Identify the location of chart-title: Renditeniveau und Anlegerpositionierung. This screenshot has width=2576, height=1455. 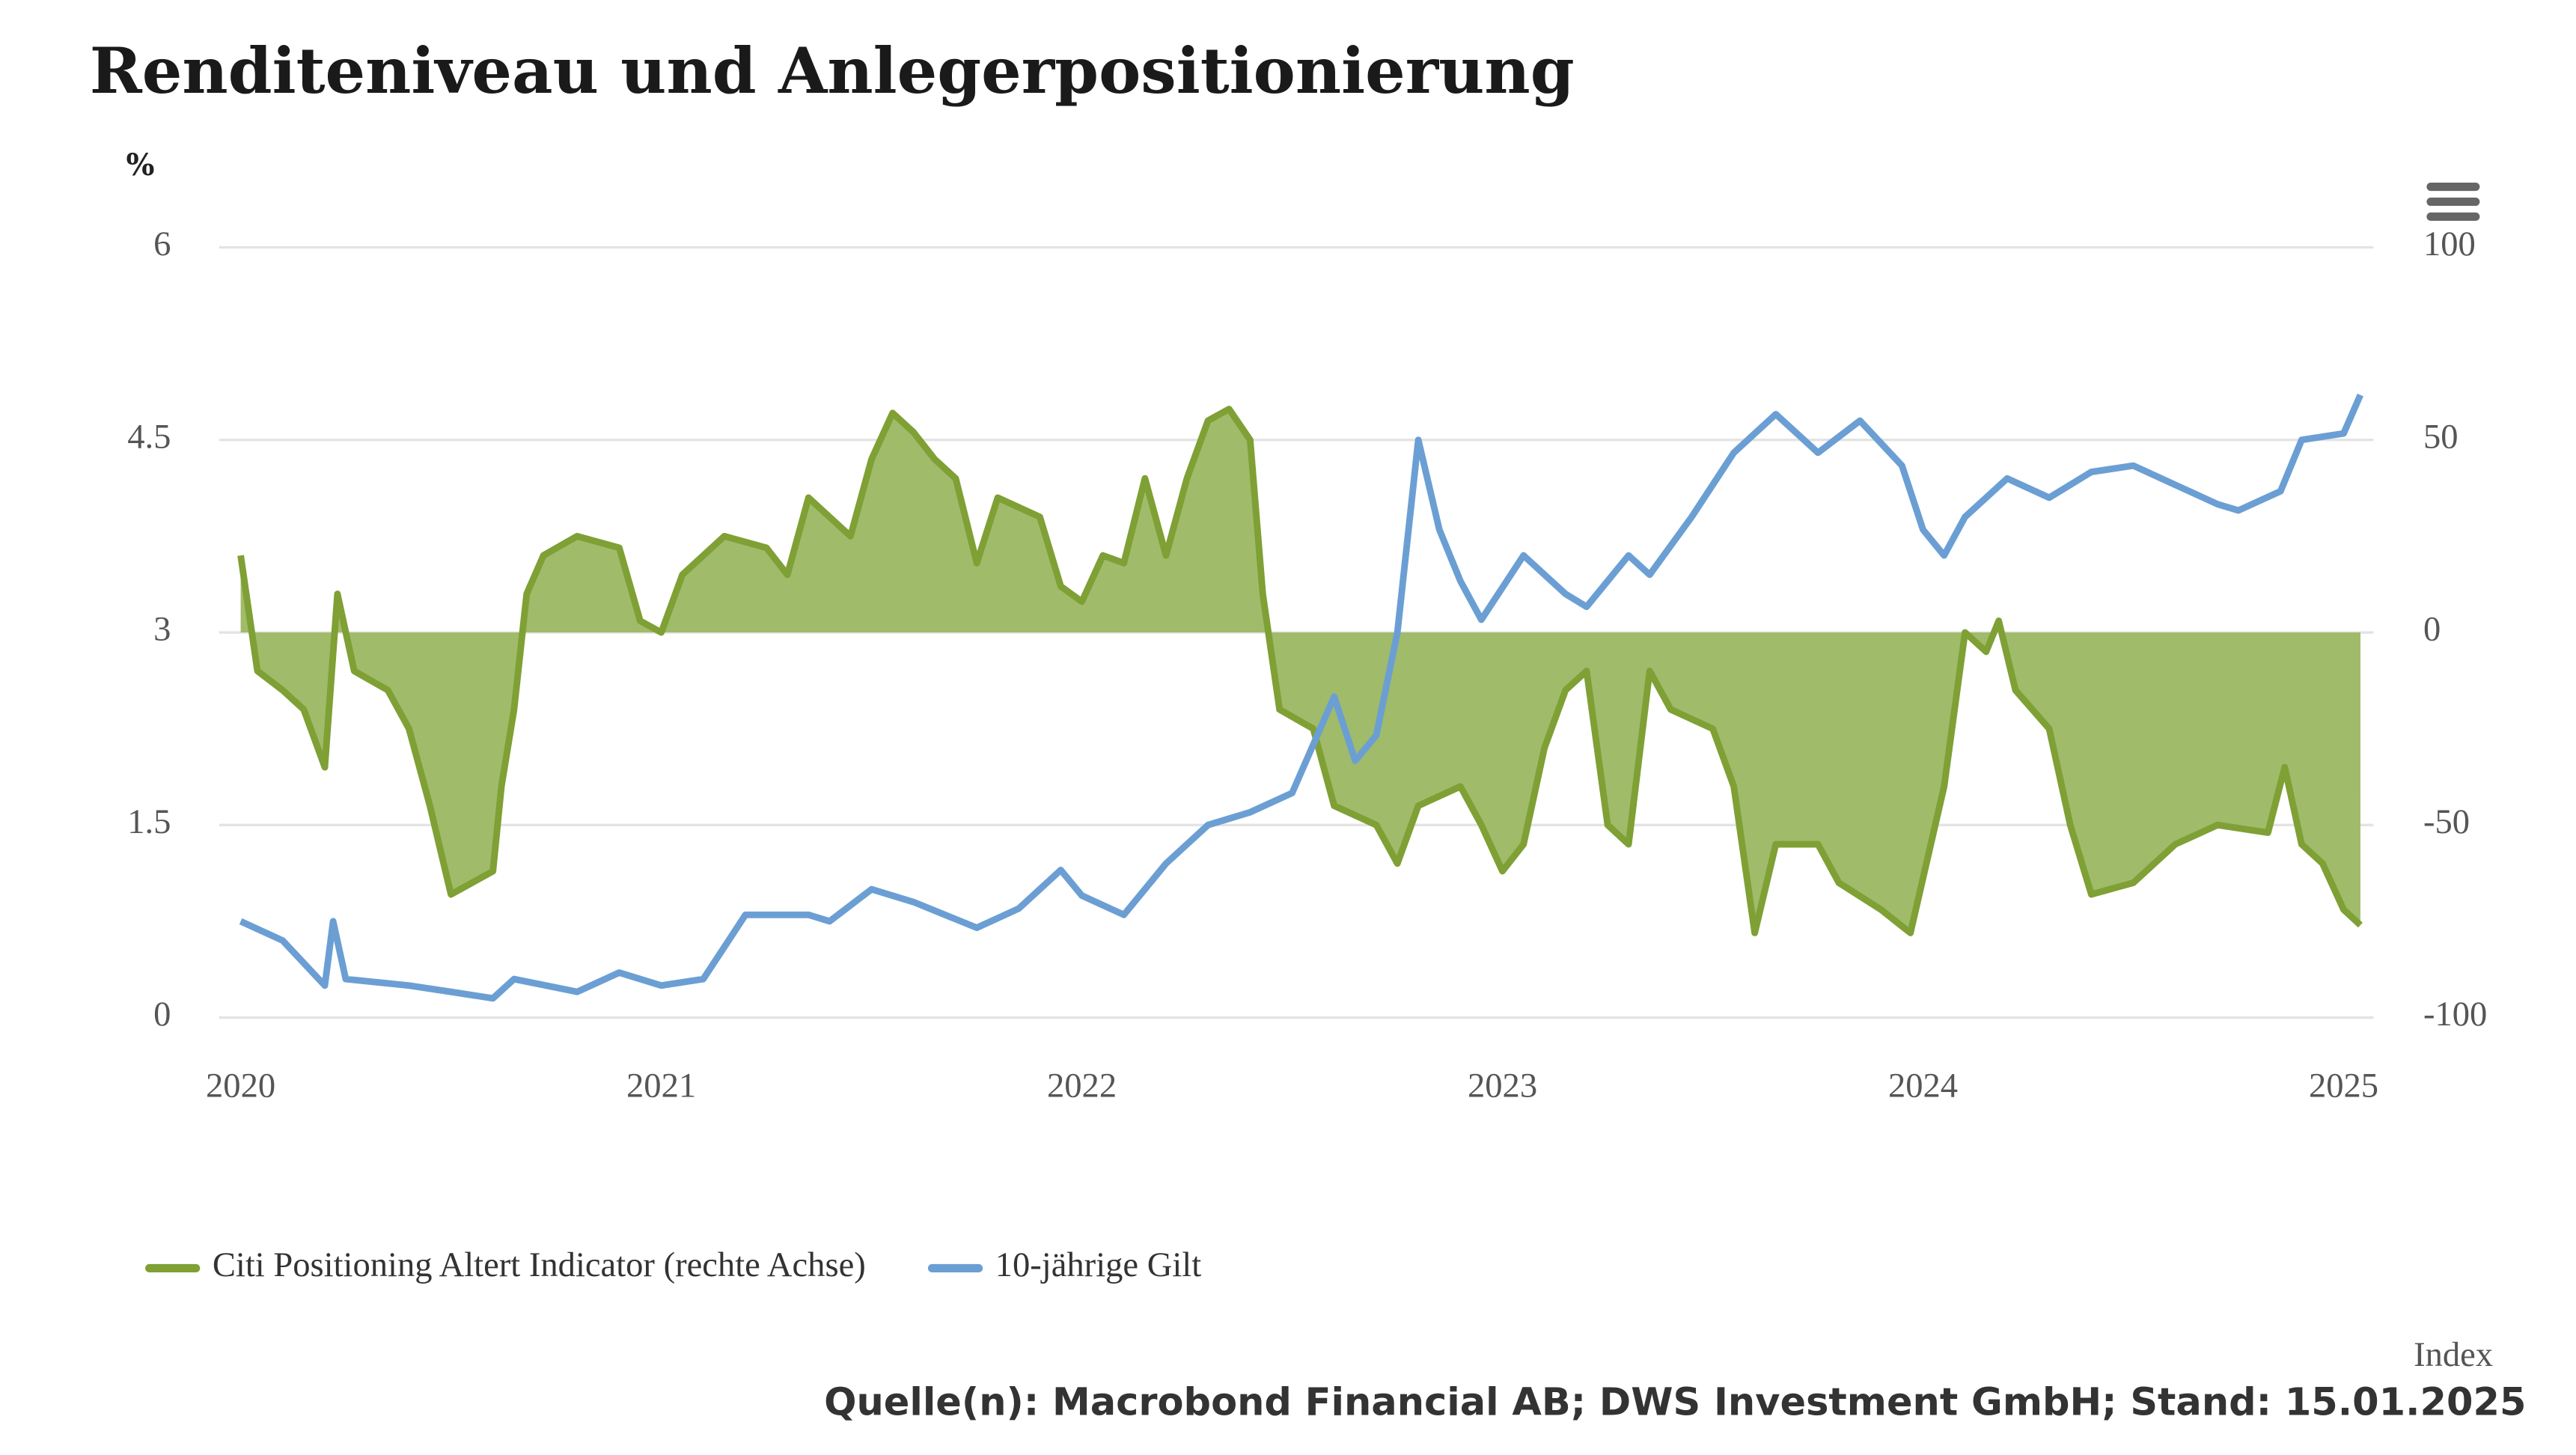
(832, 71).